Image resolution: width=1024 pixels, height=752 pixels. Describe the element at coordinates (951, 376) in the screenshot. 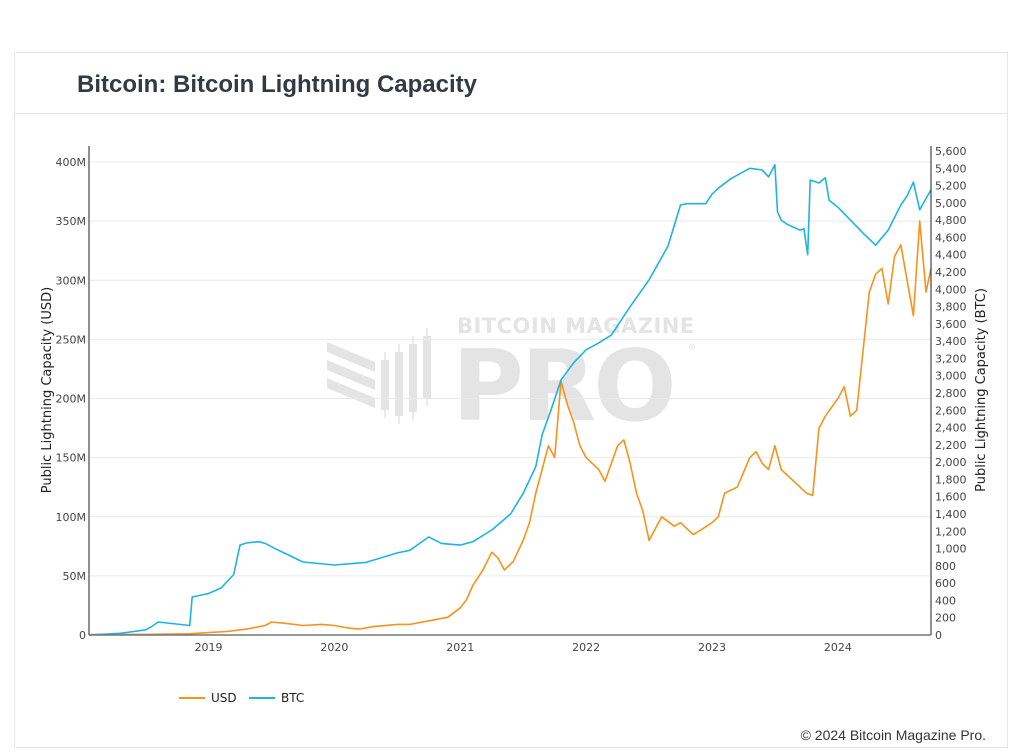

I see `y2-tick-label: 3,000` at that location.